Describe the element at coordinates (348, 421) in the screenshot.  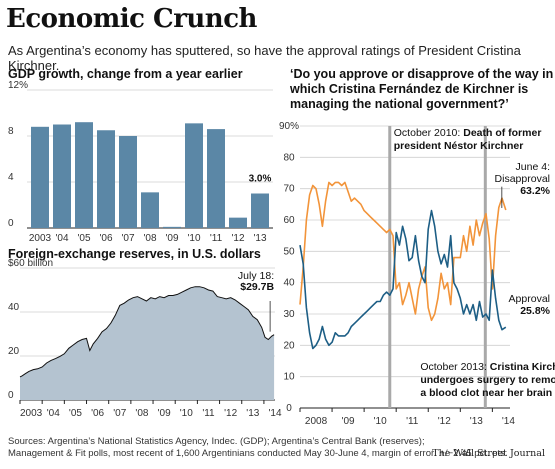
I see `poll-xtick-label: '09` at that location.